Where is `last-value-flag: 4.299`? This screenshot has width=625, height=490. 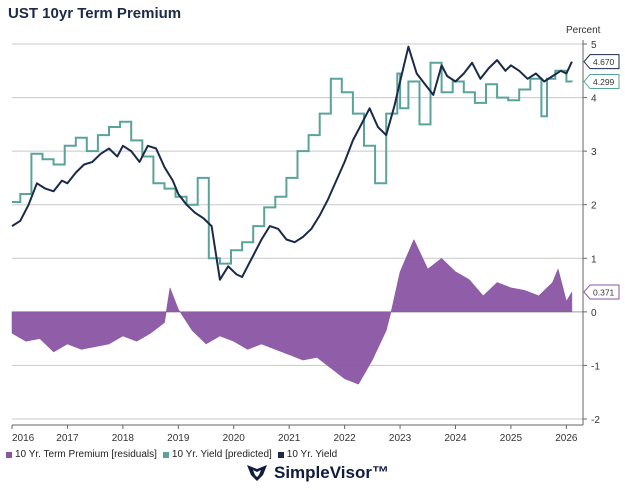 last-value-flag: 4.299 is located at coordinates (601, 82).